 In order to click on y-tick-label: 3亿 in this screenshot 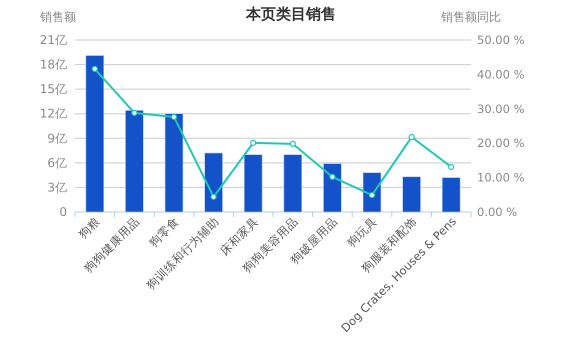, I will do `click(57, 187)`.